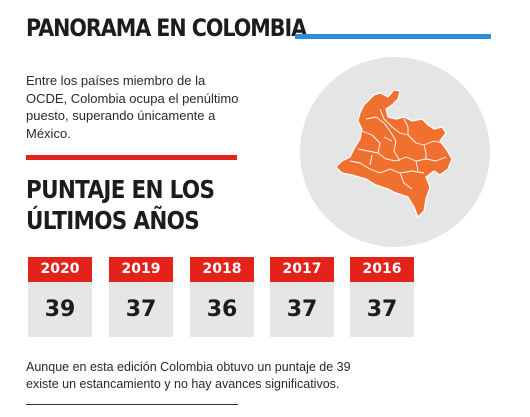  Describe the element at coordinates (393, 36) in the screenshot. I see `title-divider` at that location.